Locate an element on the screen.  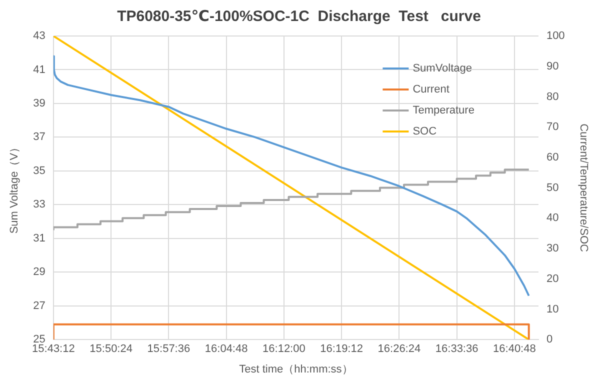
y-tick-label: 25 is located at coordinates (39, 340).